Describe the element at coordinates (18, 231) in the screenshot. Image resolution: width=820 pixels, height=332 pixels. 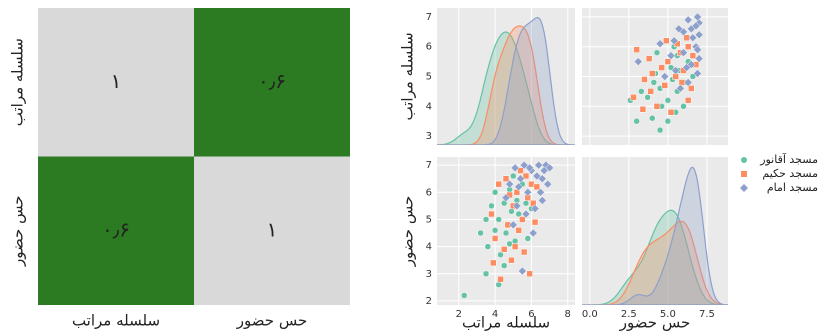
I see `y-category-label: حس حضور` at that location.